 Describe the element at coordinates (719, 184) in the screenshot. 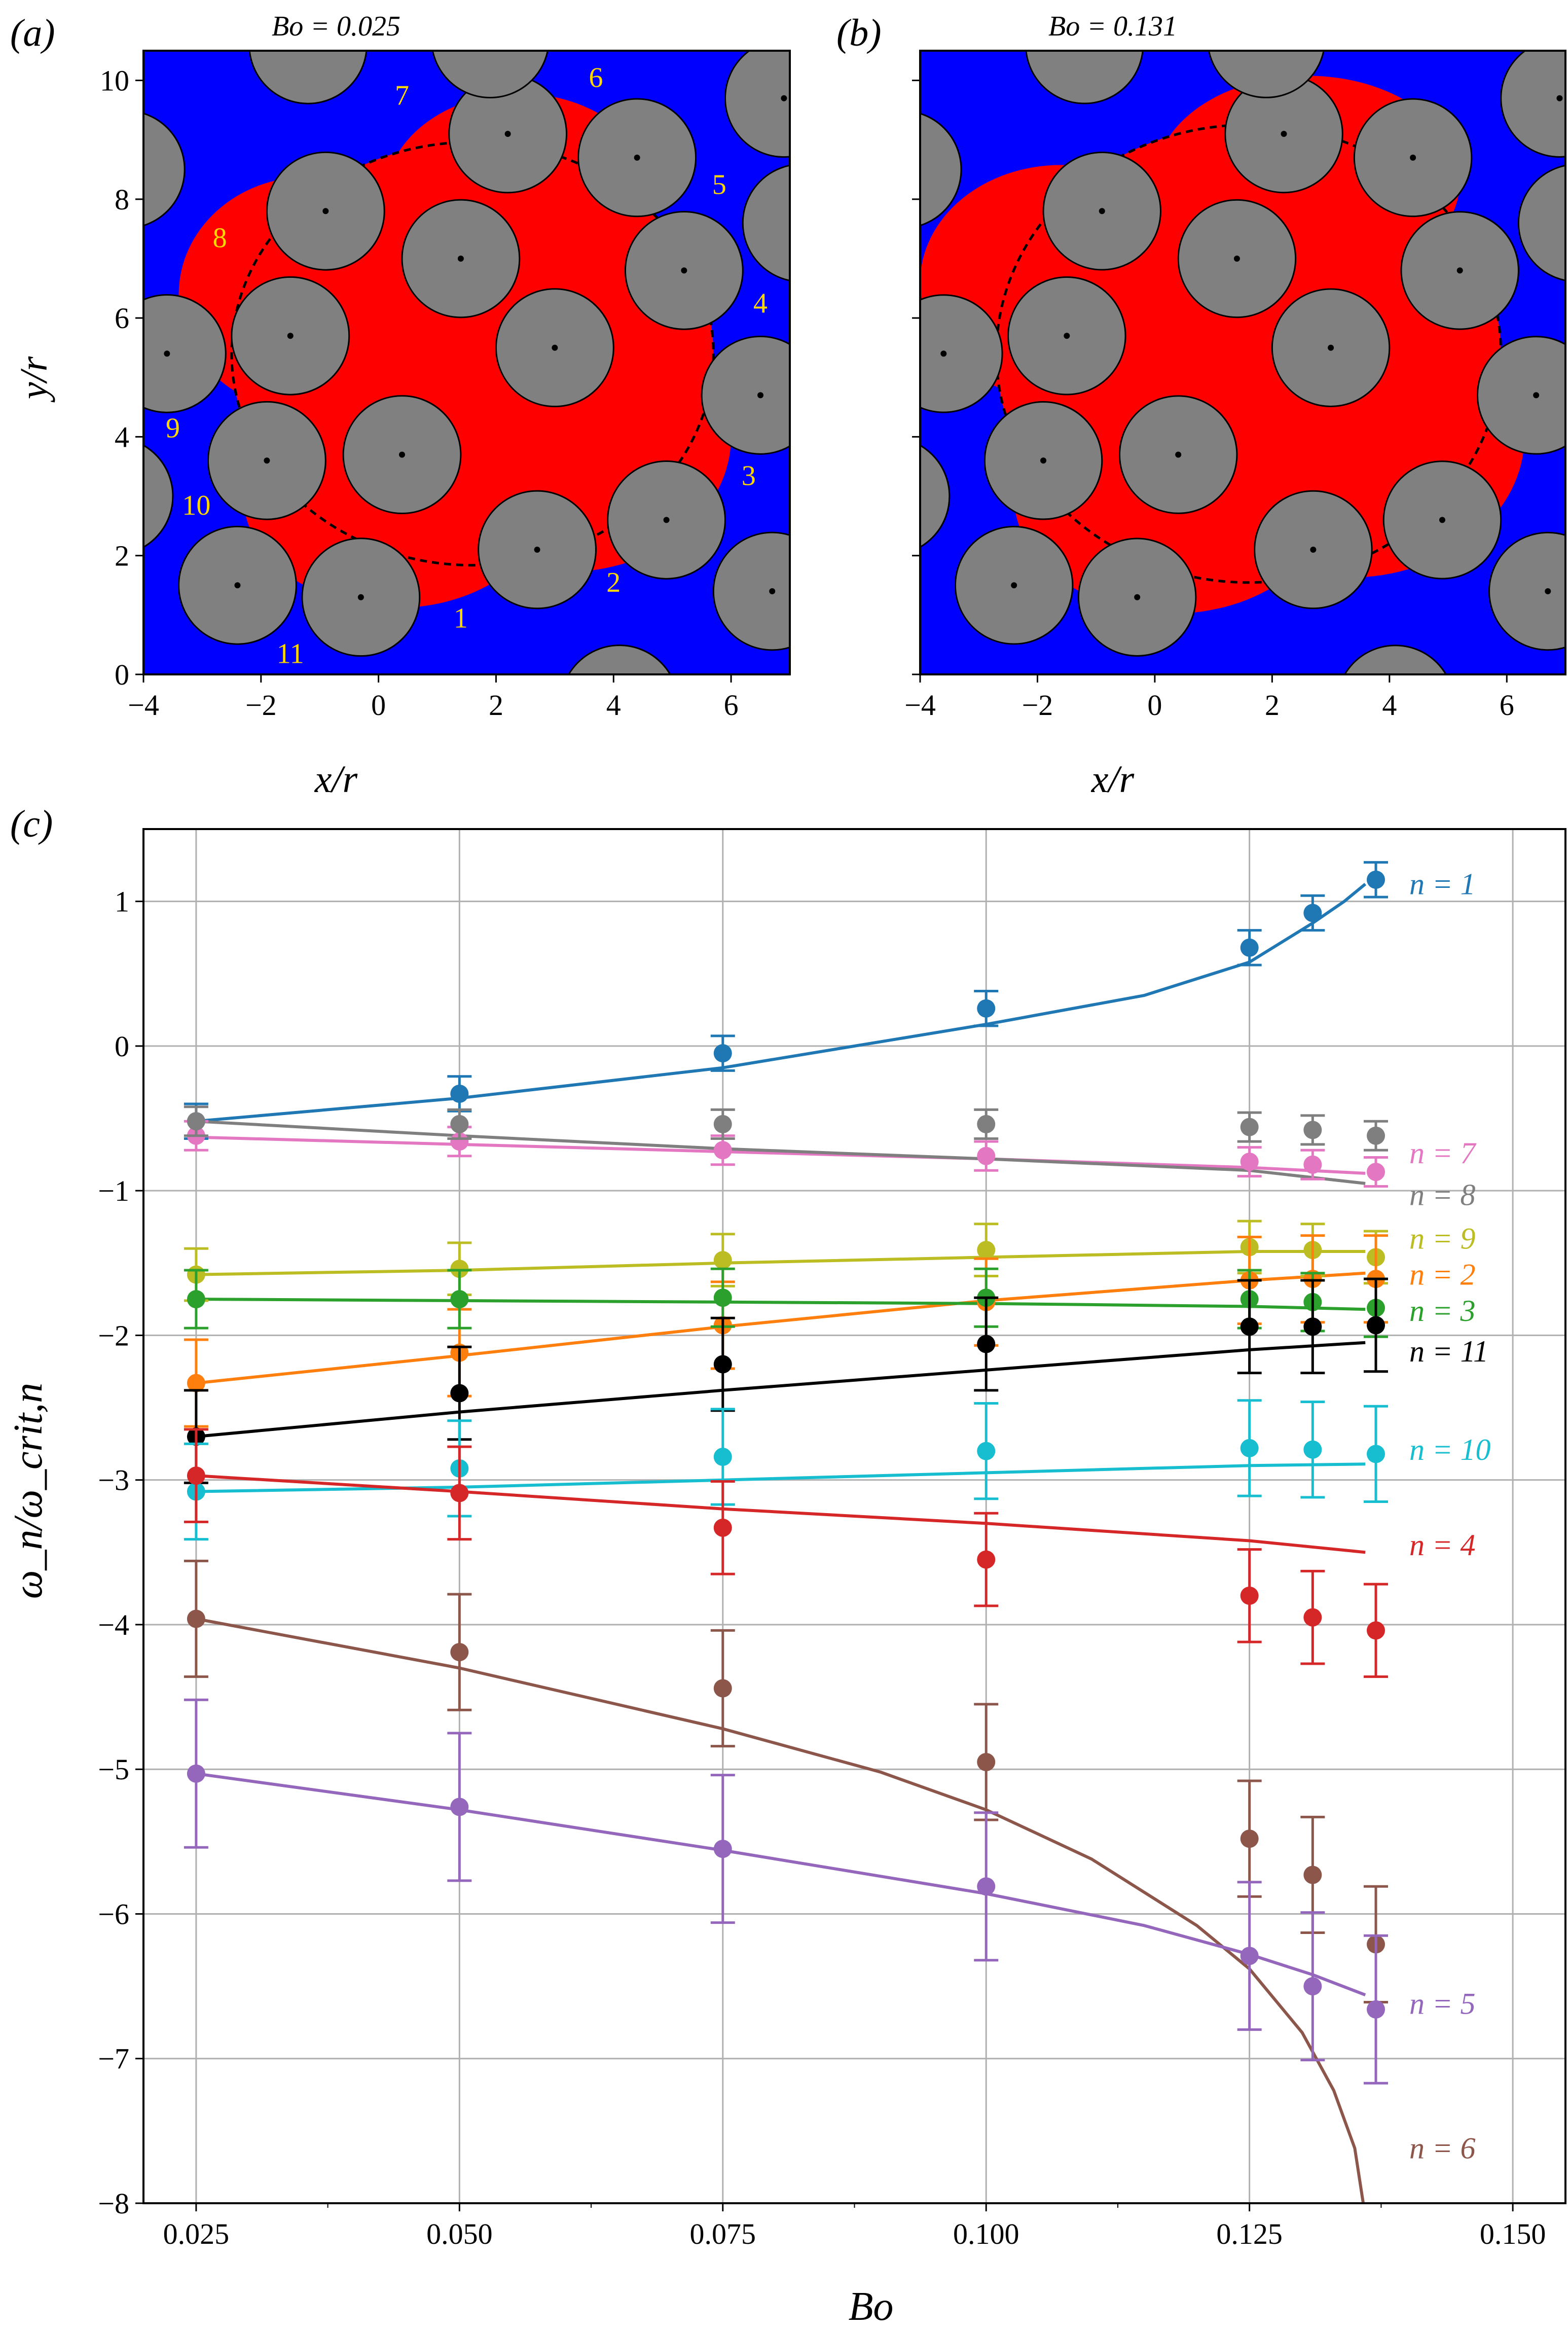

I see `pore-label: 5` at that location.